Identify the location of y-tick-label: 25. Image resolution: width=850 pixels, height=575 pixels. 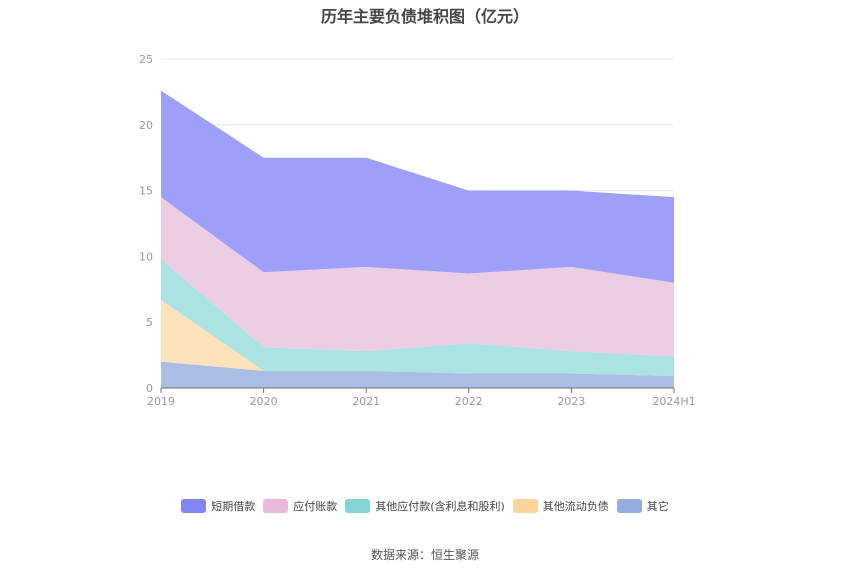
(146, 59).